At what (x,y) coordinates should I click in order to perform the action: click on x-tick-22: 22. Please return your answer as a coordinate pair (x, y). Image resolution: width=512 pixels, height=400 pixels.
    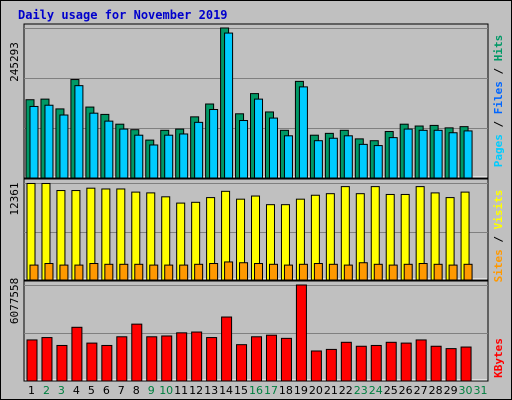
    Looking at the image, I should click on (346, 390).